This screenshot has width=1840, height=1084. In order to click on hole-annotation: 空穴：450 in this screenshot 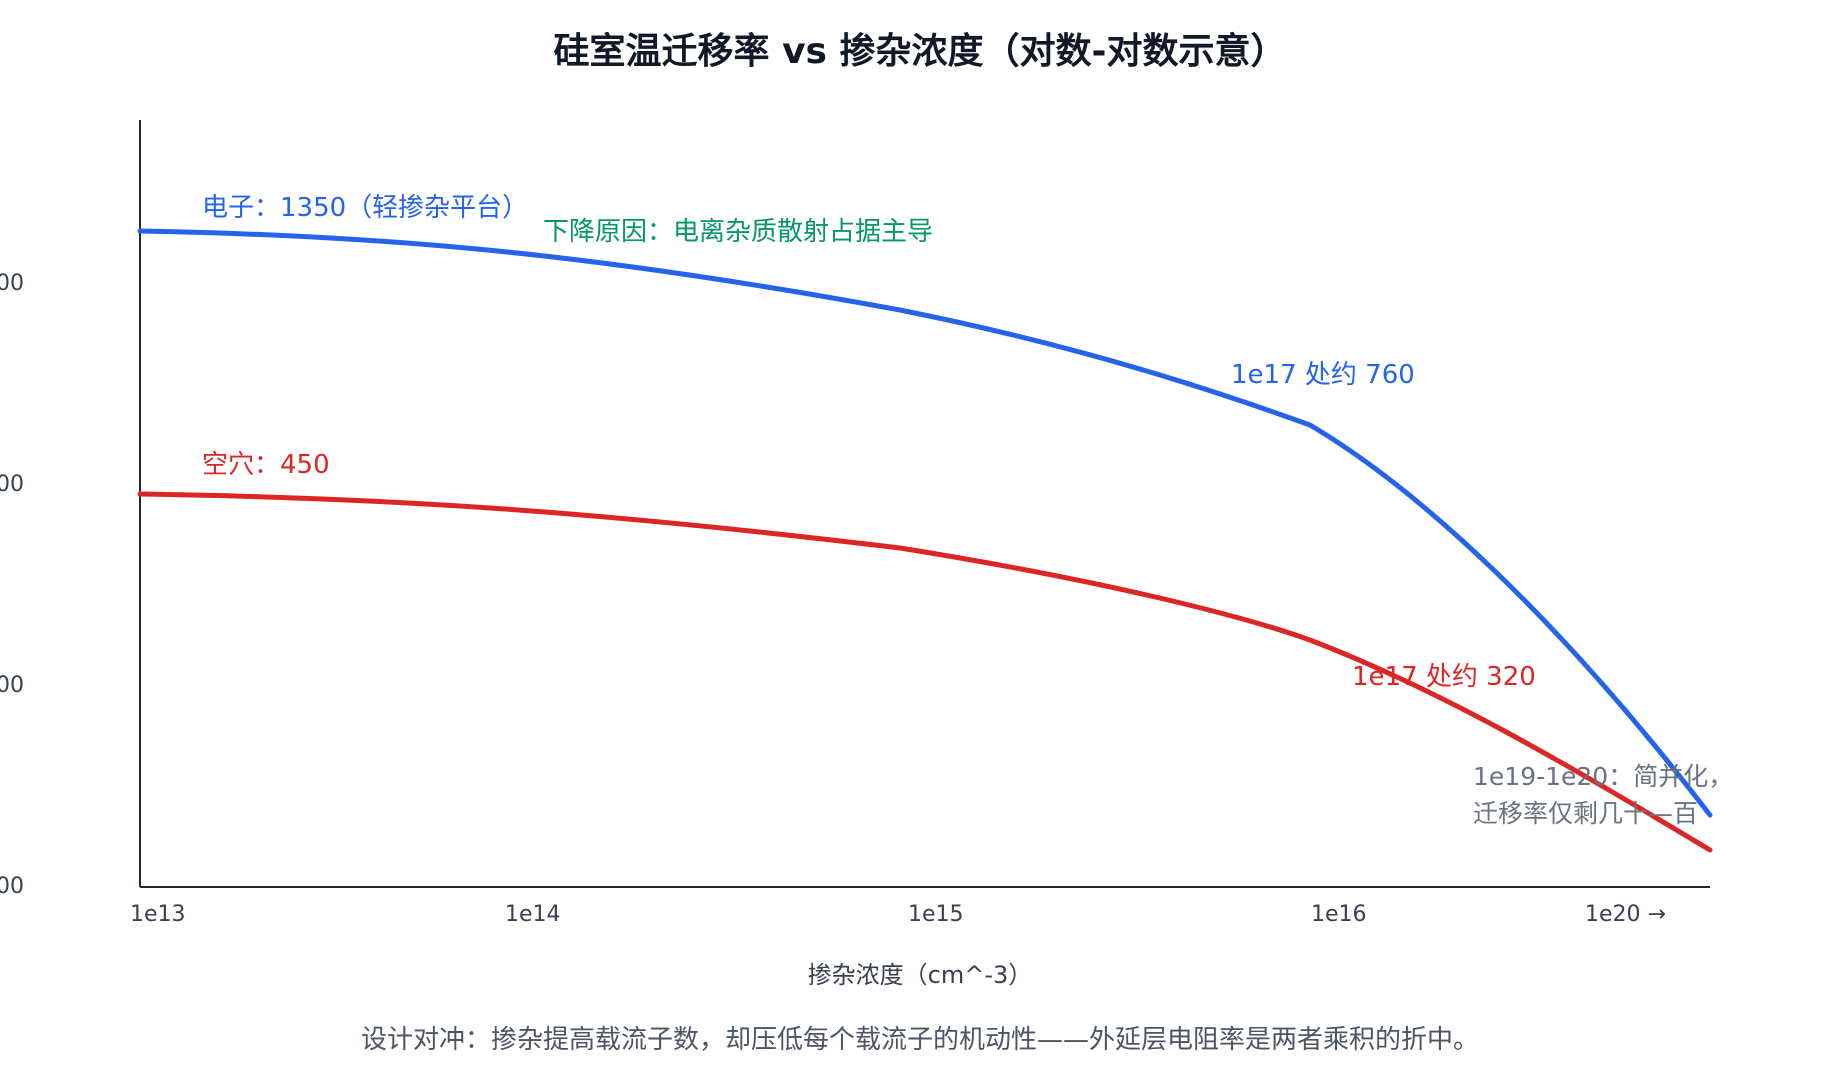, I will do `click(266, 465)`.